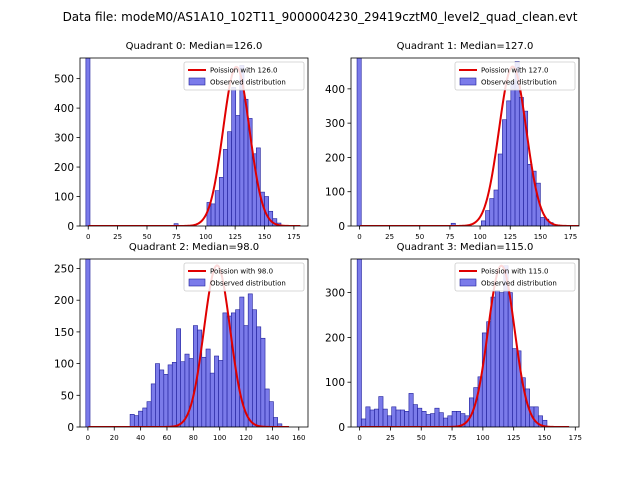  What do you see at coordinates (452, 438) in the screenshot?
I see `x-tick-label: 75` at bounding box center [452, 438].